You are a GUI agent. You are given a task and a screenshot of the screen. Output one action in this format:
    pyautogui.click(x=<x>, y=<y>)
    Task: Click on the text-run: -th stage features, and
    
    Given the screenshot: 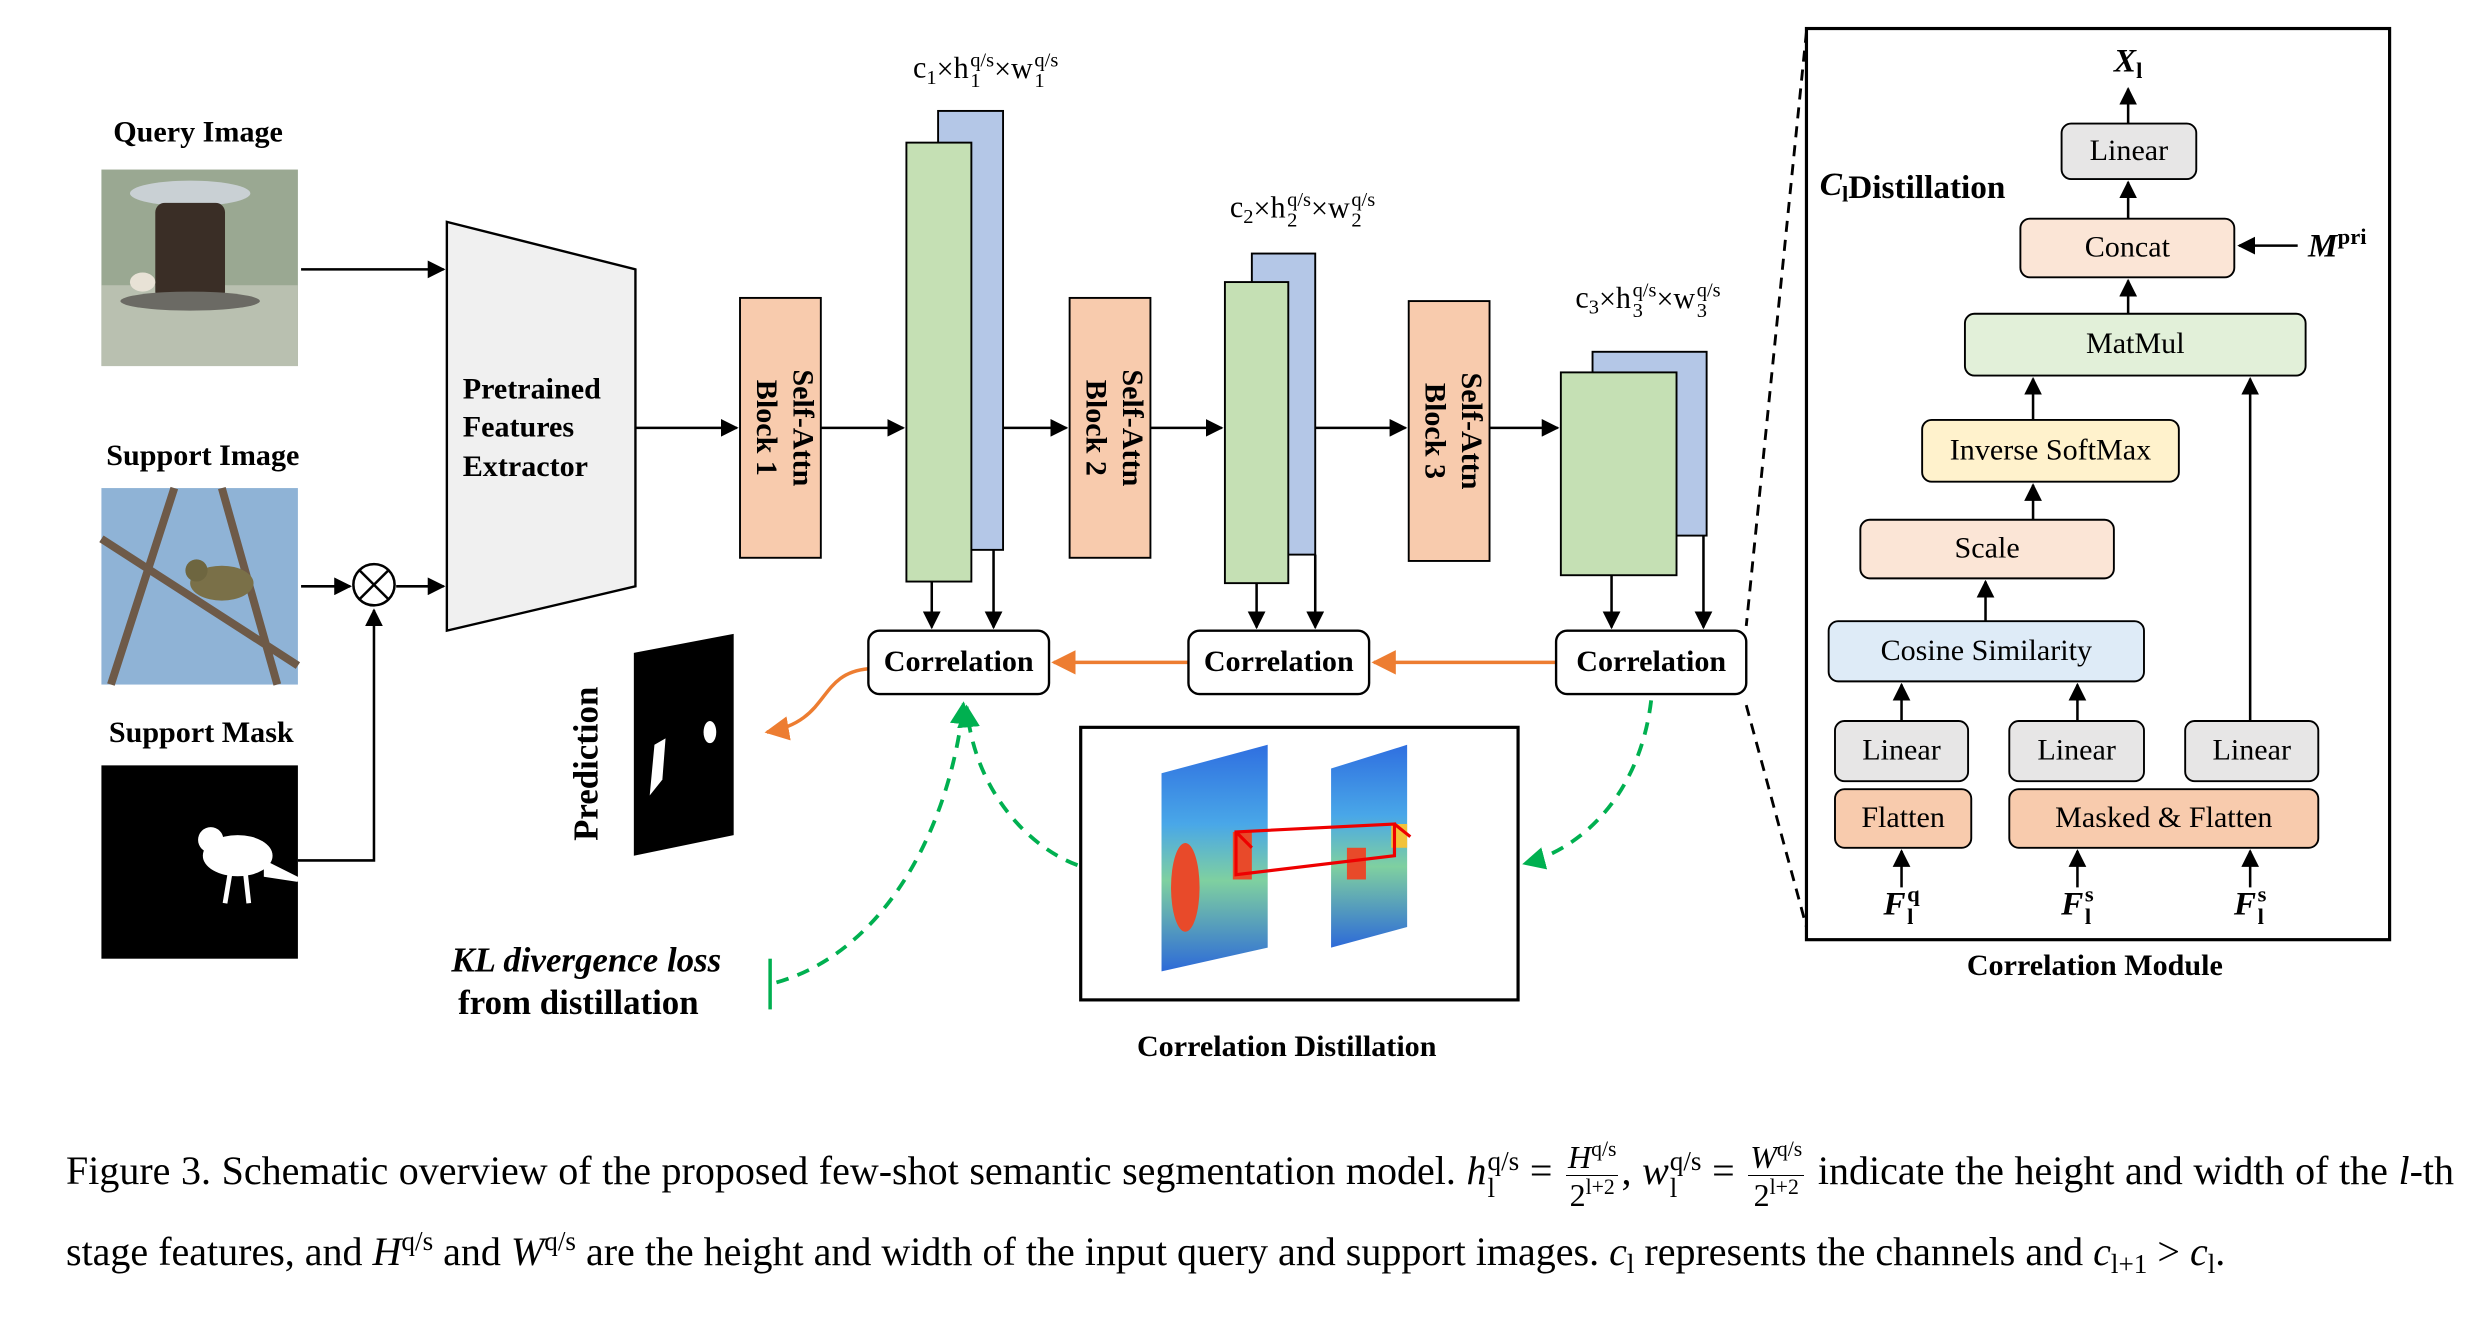 What is the action you would take?
    pyautogui.click(x=1260, y=1211)
    